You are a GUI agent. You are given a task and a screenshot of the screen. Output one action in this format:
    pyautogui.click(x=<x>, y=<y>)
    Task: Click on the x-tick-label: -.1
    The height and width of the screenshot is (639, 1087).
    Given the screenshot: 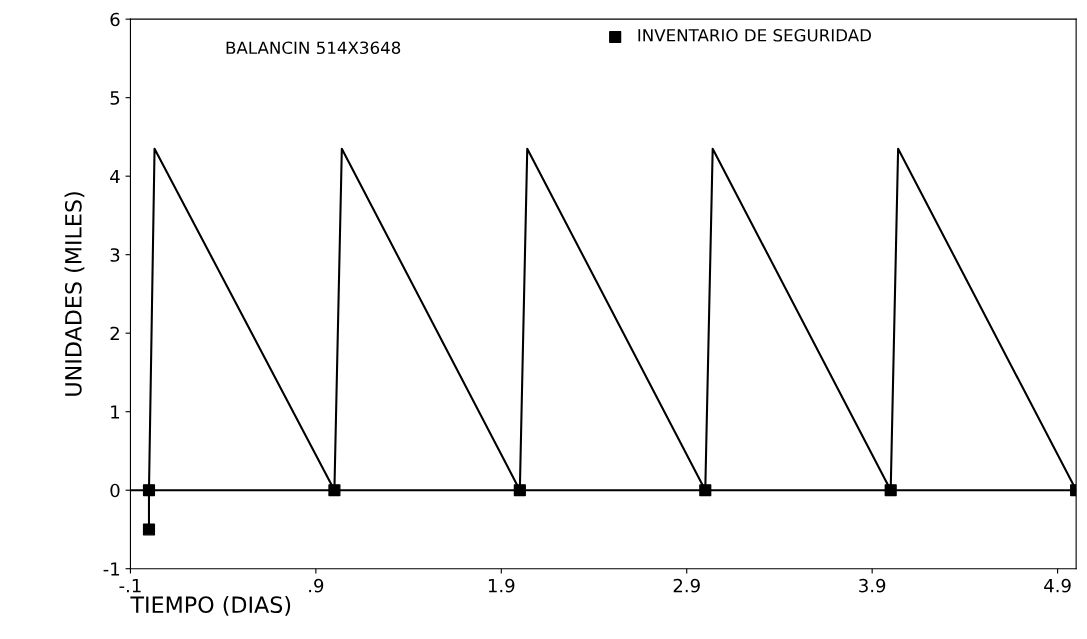 What is the action you would take?
    pyautogui.click(x=130, y=585)
    